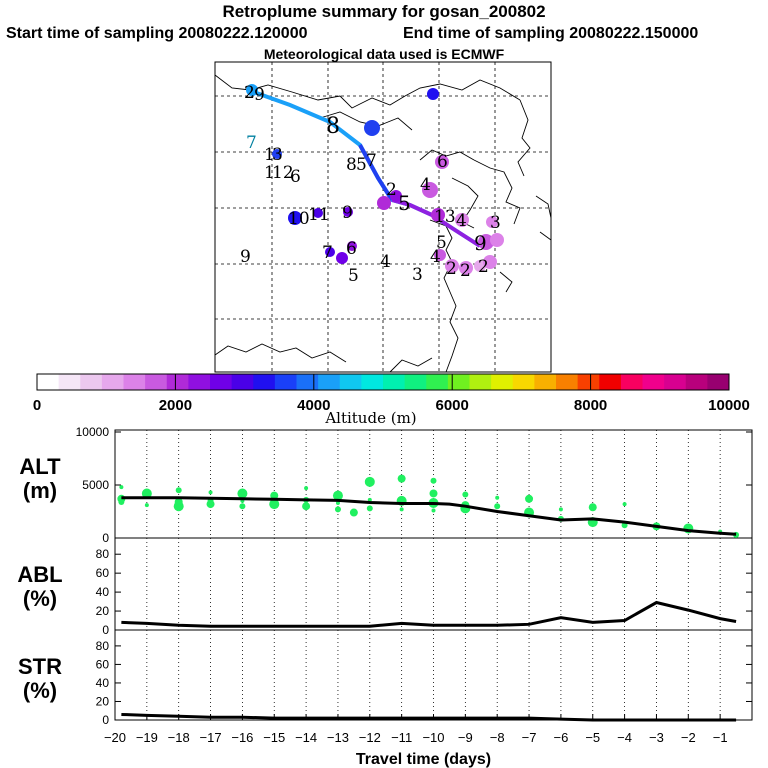 This screenshot has width=768, height=768. What do you see at coordinates (624, 737) in the screenshot?
I see `x-tick-label: −4` at bounding box center [624, 737].